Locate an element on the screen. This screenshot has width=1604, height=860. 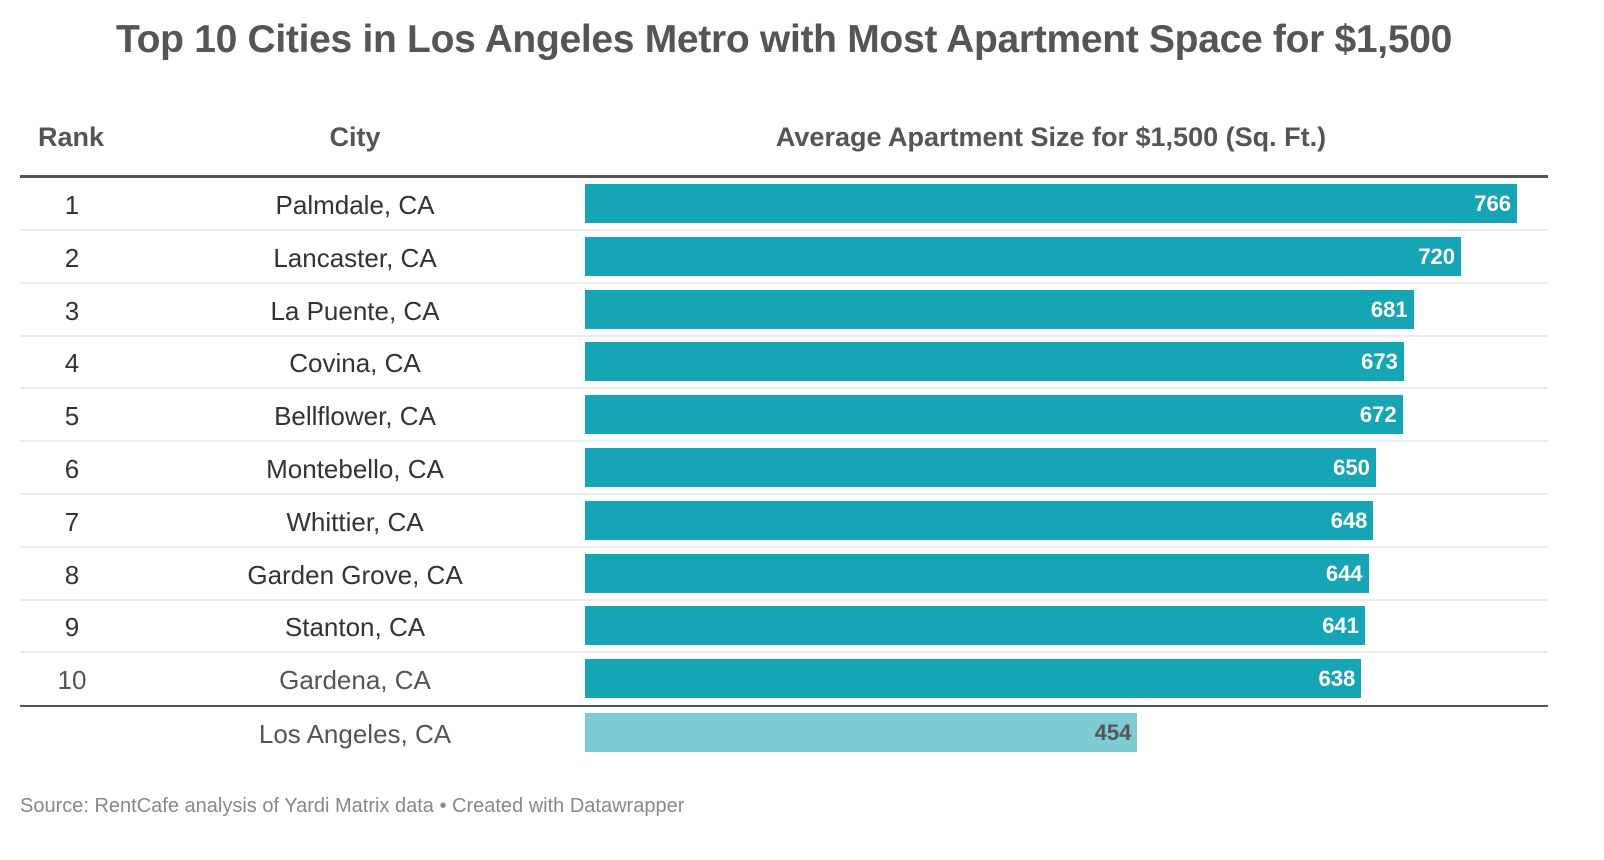
table-row: 9 Stanton, CA 641 is located at coordinates (784, 627).